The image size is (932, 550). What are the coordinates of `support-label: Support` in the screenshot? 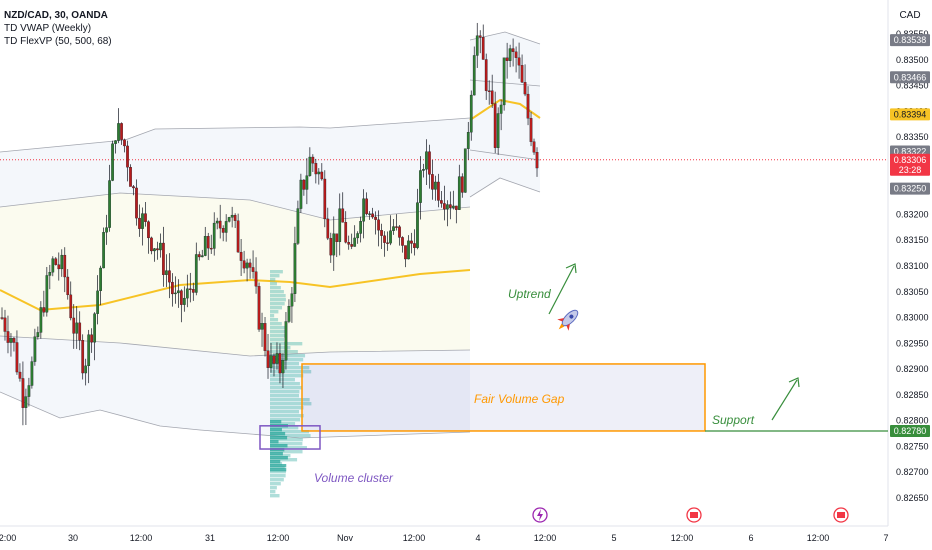 It's located at (733, 420).